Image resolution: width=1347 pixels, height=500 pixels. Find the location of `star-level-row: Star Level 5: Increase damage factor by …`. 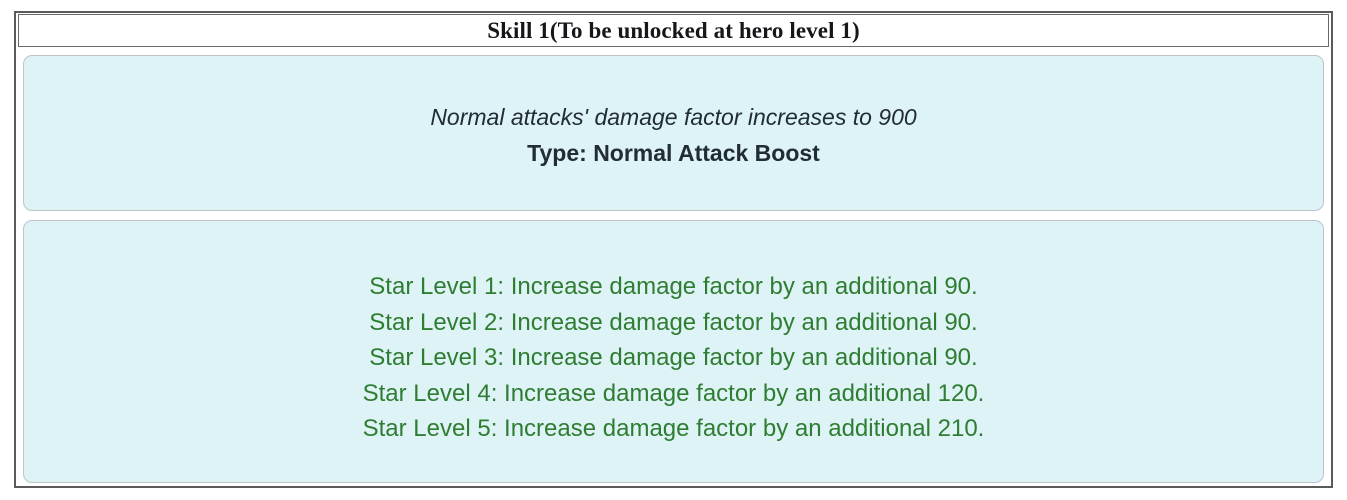

star-level-row: Star Level 5: Increase damage factor by … is located at coordinates (673, 428).